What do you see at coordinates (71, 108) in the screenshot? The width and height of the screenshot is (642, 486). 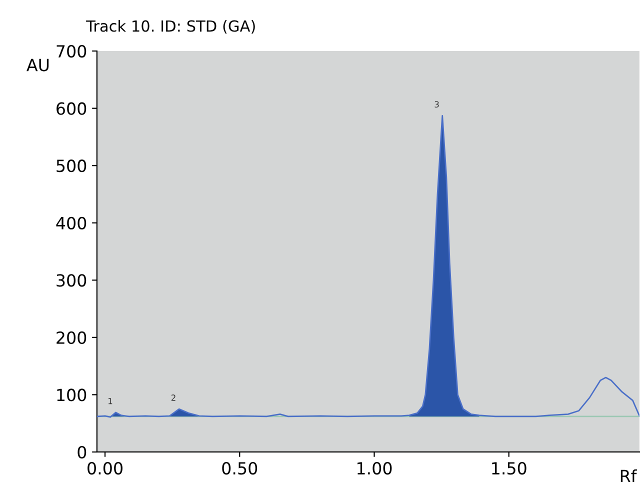 I see `y-tick-label: 600` at bounding box center [71, 108].